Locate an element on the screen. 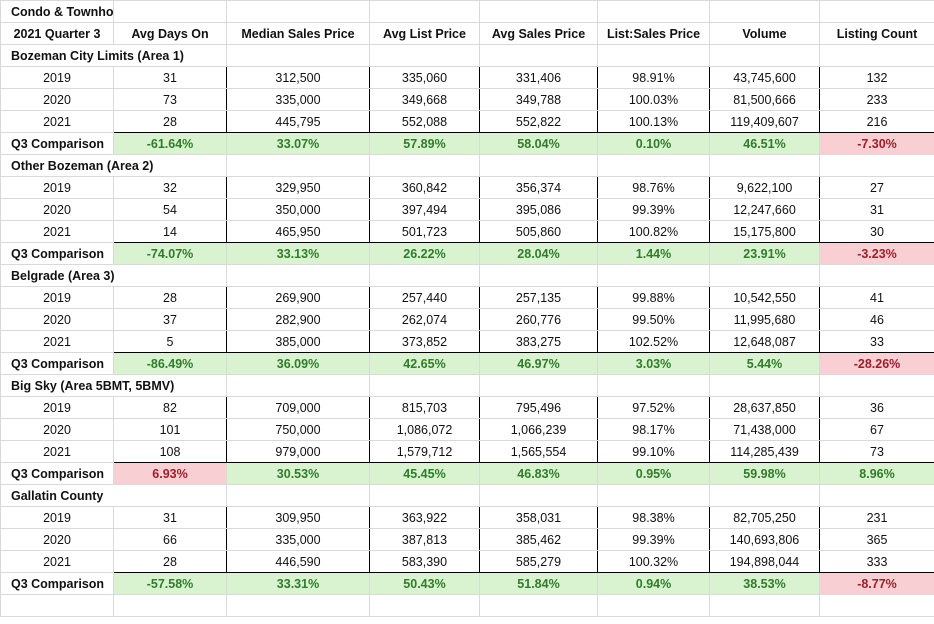  value-cell: 312,500 is located at coordinates (298, 77).